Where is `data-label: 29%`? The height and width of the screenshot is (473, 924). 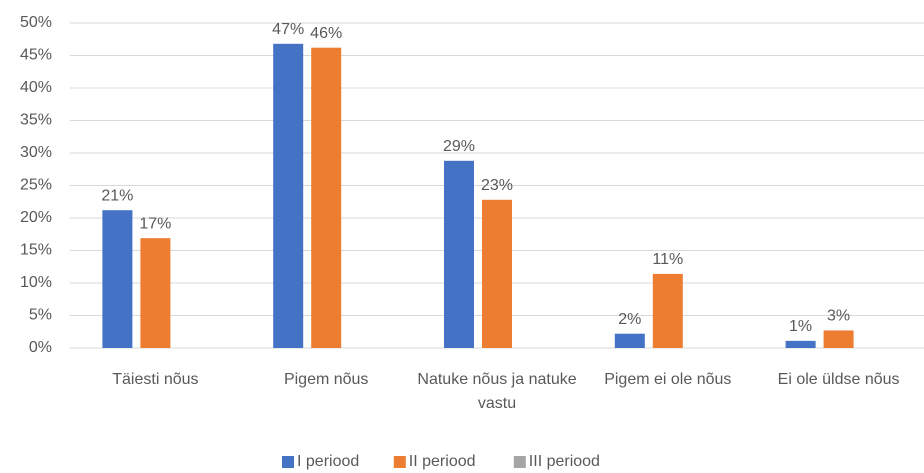 data-label: 29% is located at coordinates (459, 146).